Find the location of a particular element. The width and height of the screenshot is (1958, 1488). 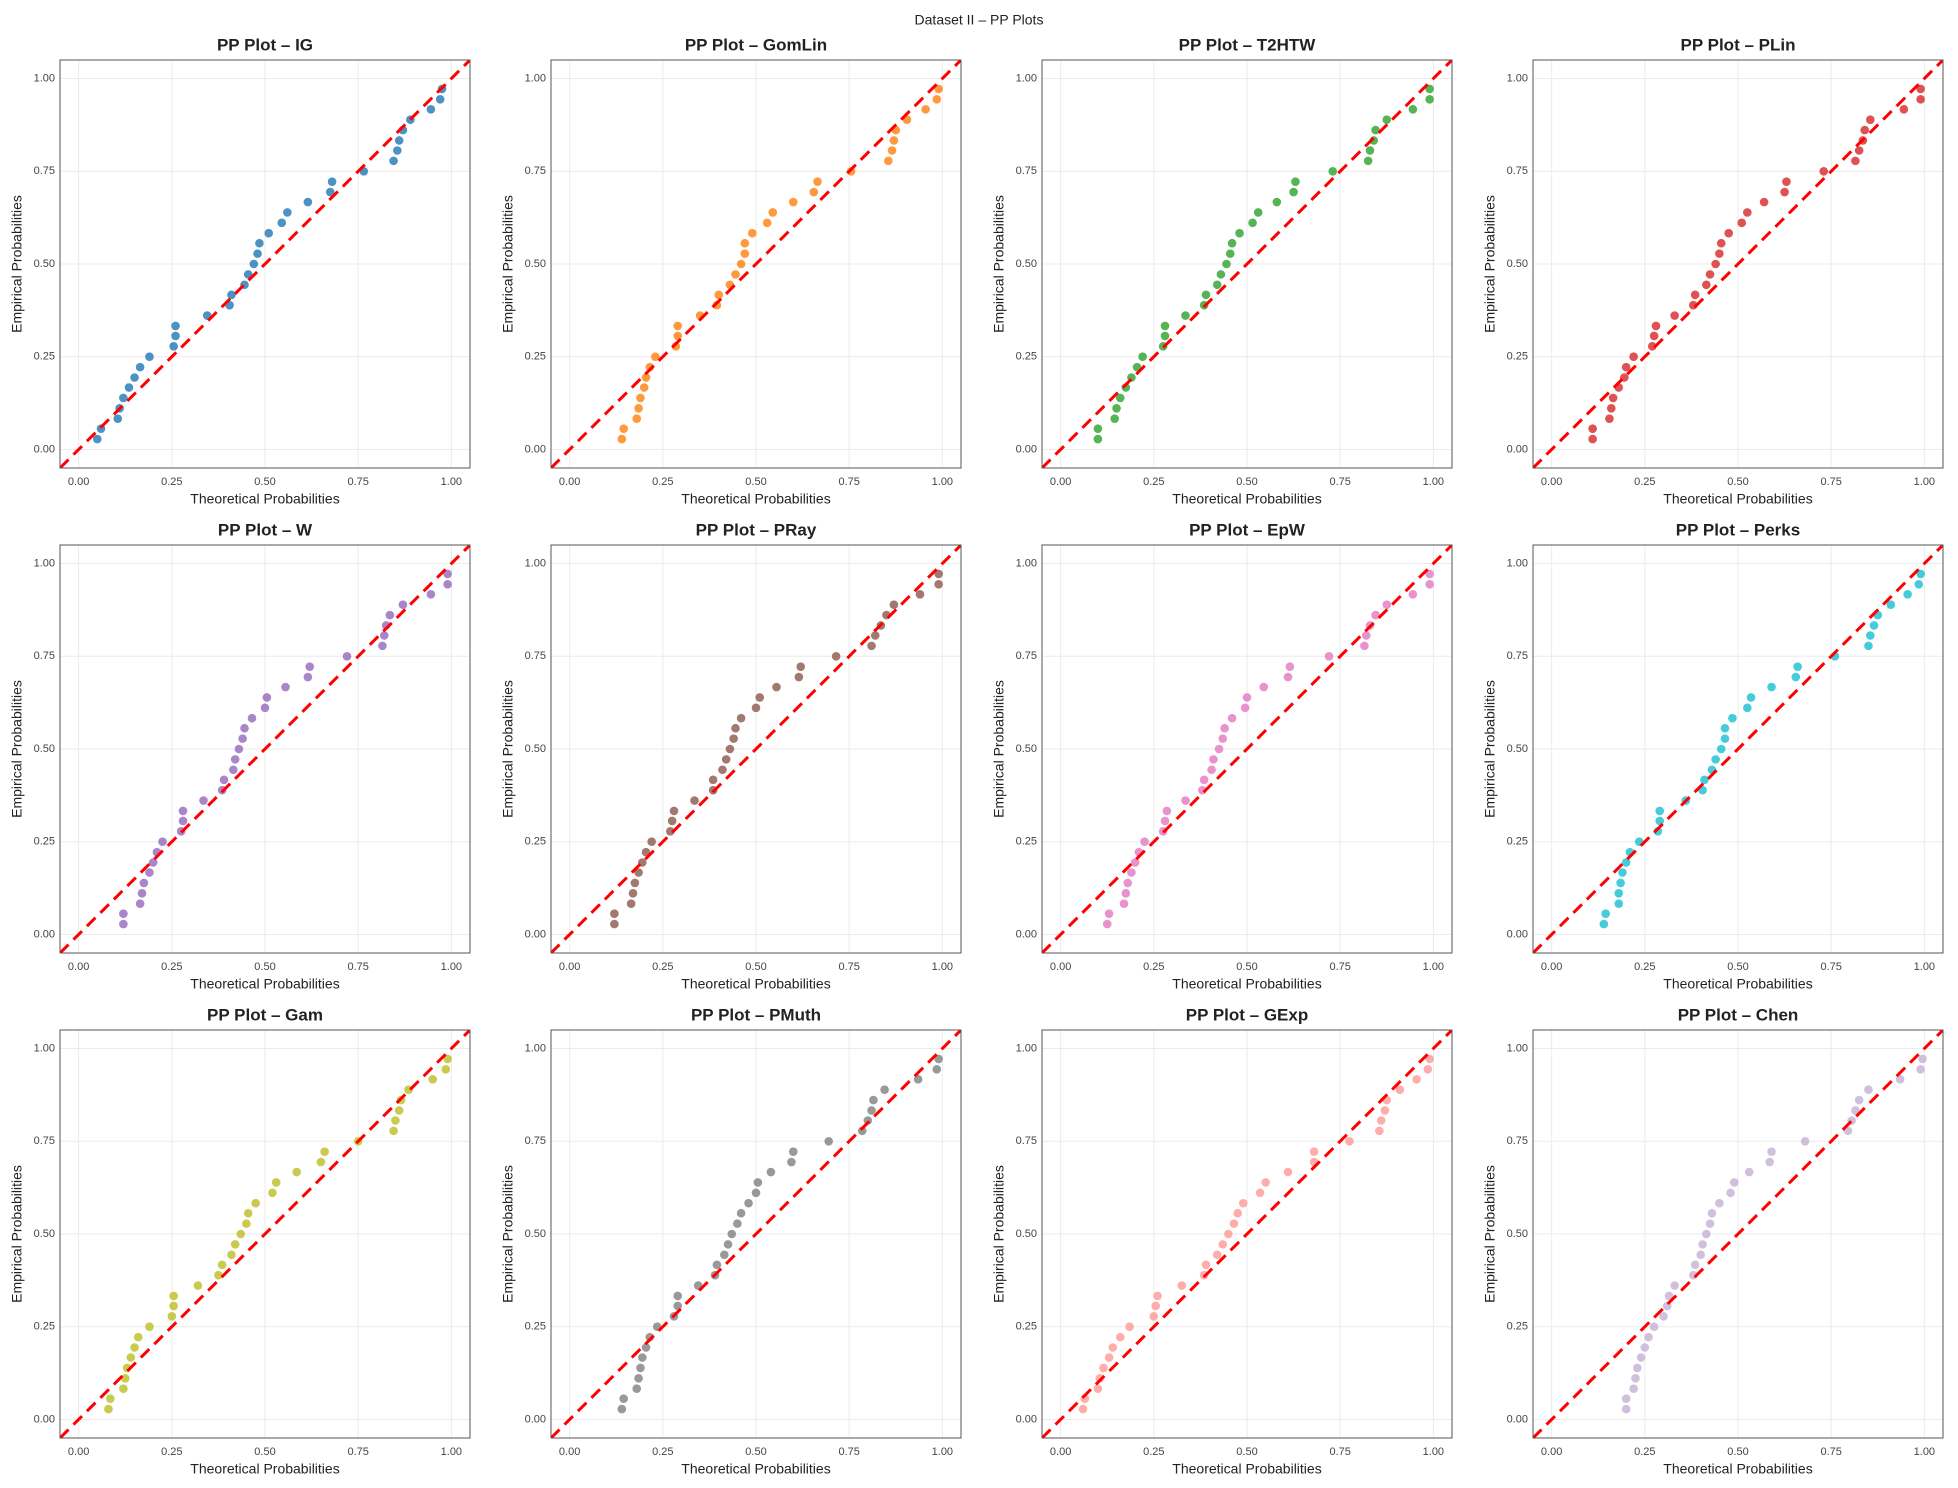

y-tick-label: 0.00 is located at coordinates (1517, 934).